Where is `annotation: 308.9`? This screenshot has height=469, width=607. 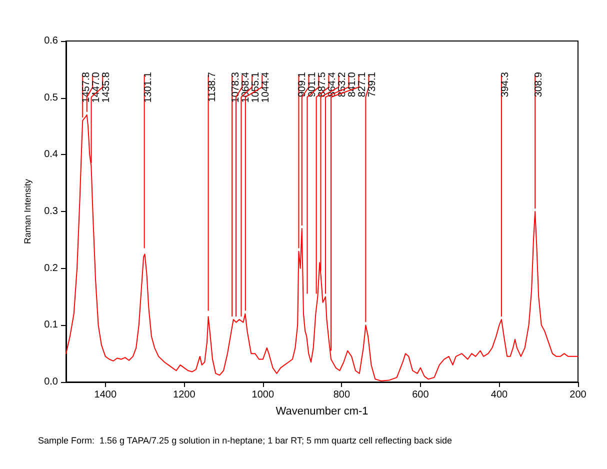
annotation: 308.9 is located at coordinates (539, 85).